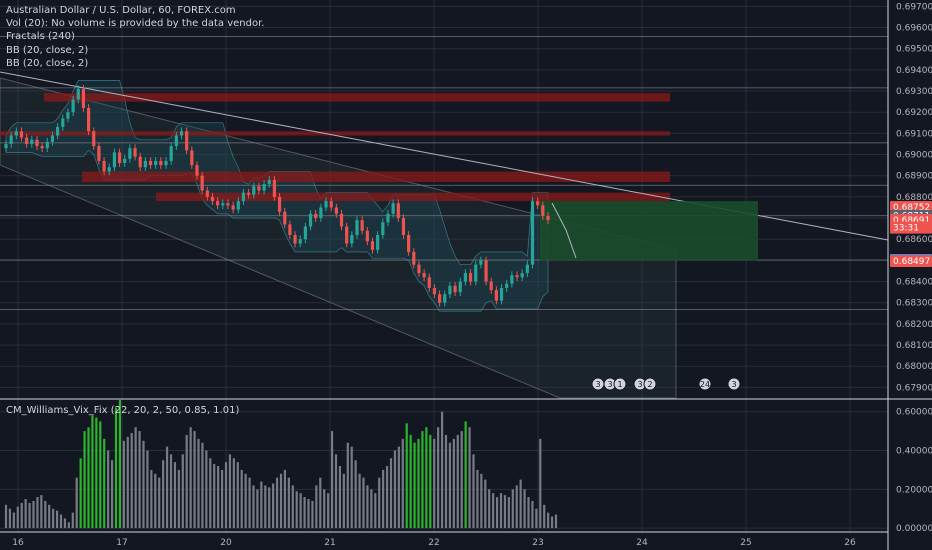  Describe the element at coordinates (650, 384) in the screenshot. I see `event-badge-circle` at that location.